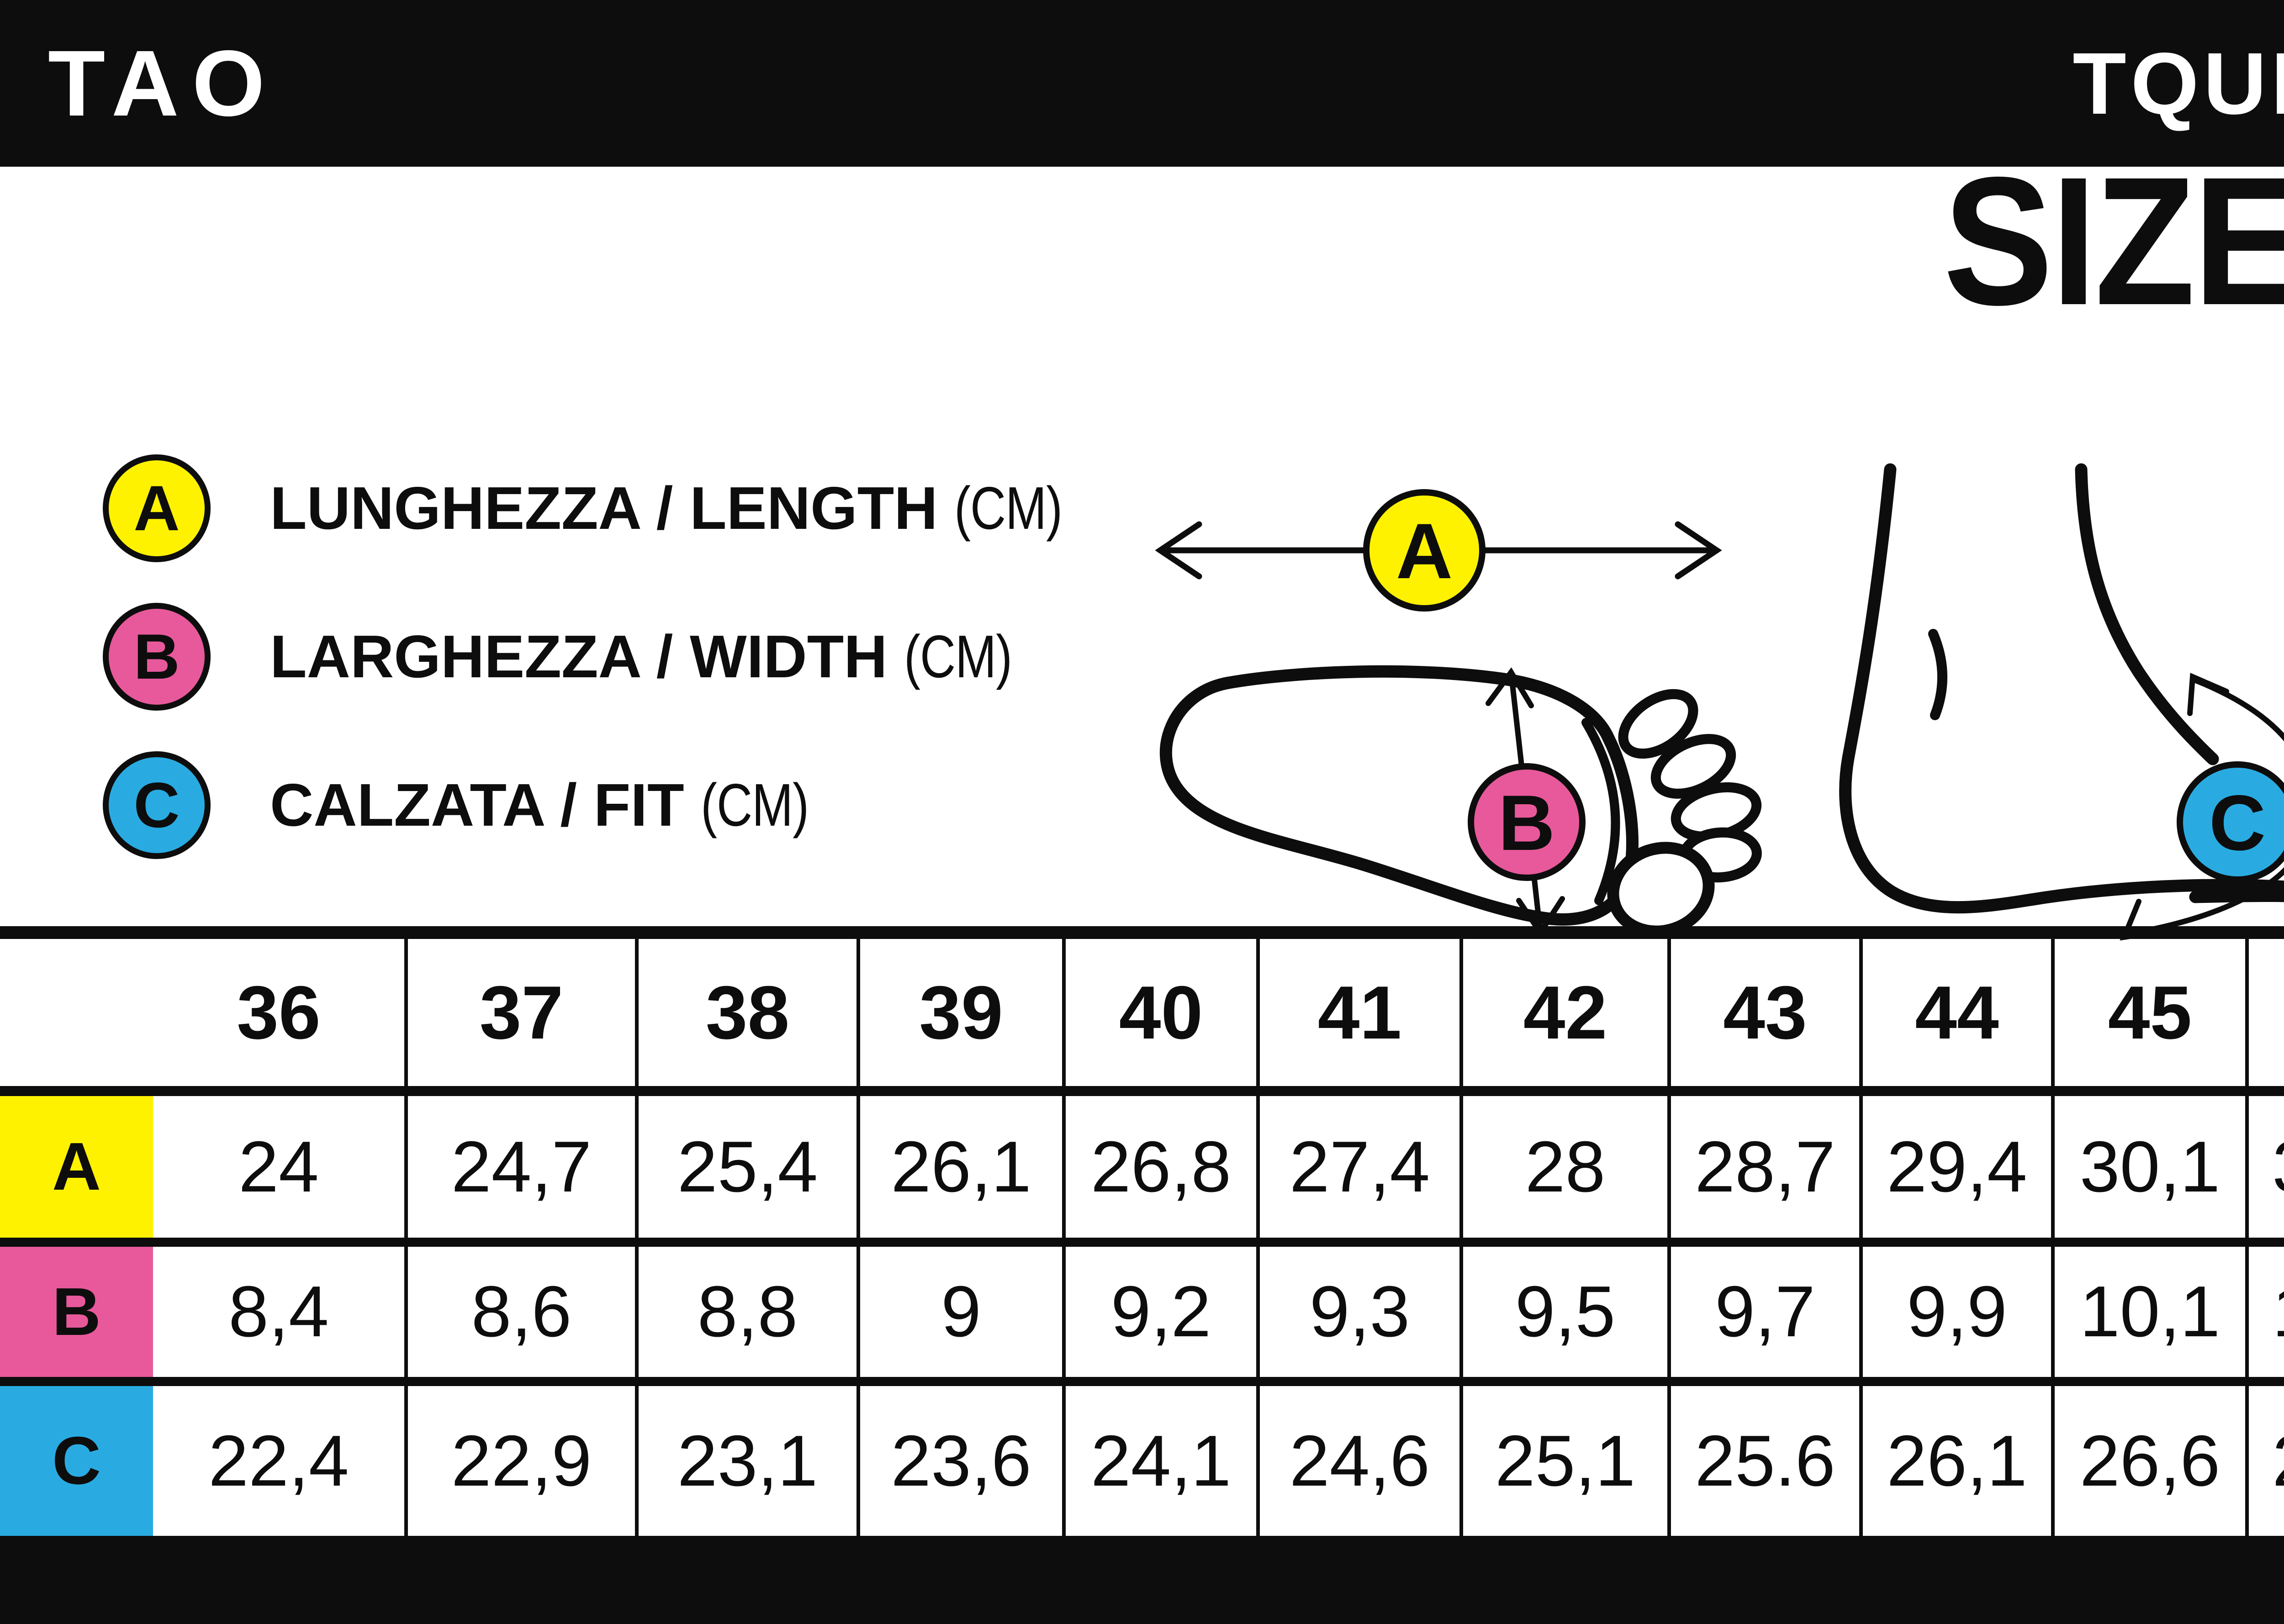 This screenshot has height=1624, width=2284. What do you see at coordinates (2237, 823) in the screenshot?
I see `fit-marker-letter: C` at bounding box center [2237, 823].